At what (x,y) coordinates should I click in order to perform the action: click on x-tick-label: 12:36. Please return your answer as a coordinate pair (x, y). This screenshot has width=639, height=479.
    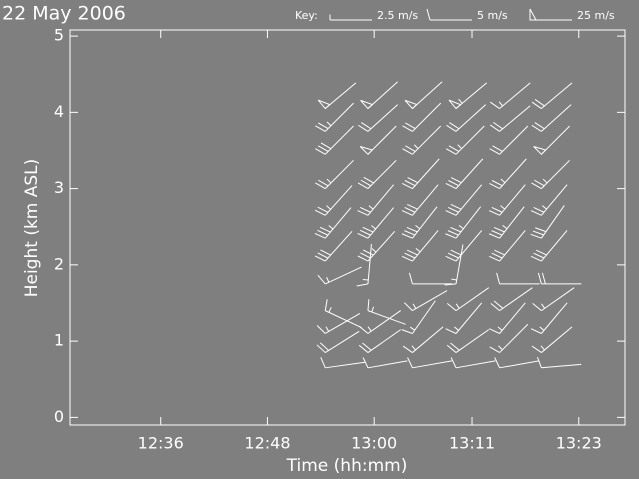
    Looking at the image, I should click on (161, 443).